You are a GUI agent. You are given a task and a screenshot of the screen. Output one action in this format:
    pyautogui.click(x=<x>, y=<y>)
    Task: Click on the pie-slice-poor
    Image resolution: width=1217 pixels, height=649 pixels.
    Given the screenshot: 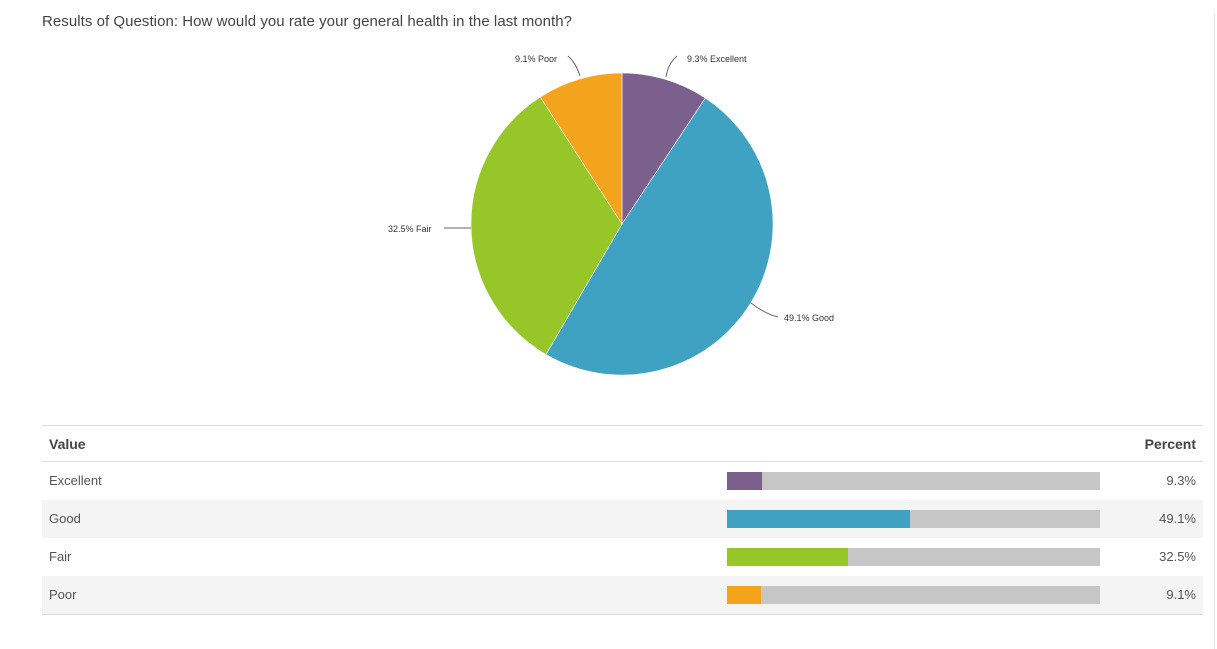 What is the action you would take?
    pyautogui.click(x=581, y=149)
    